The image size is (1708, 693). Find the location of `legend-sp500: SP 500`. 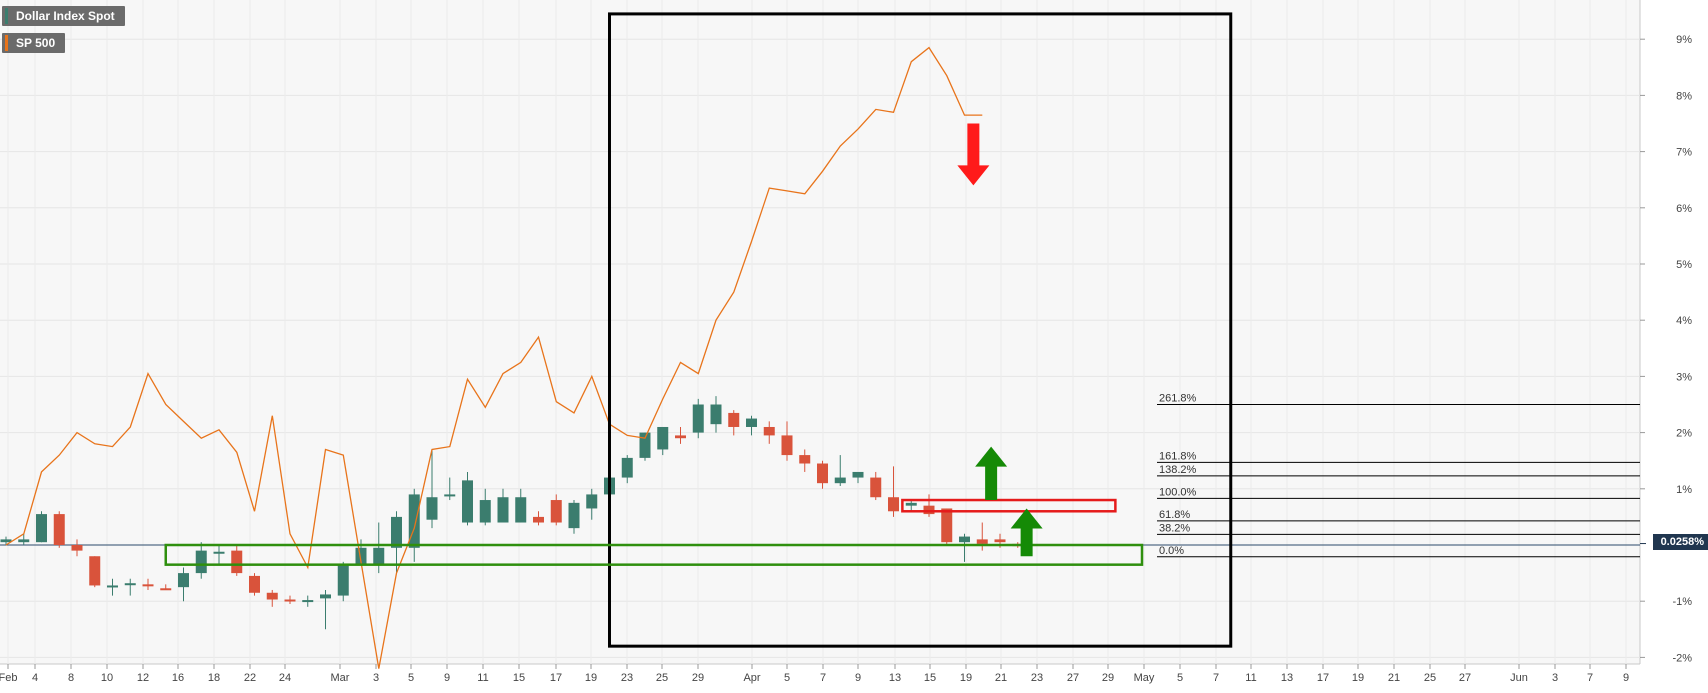

legend-sp500: SP 500 is located at coordinates (34, 43).